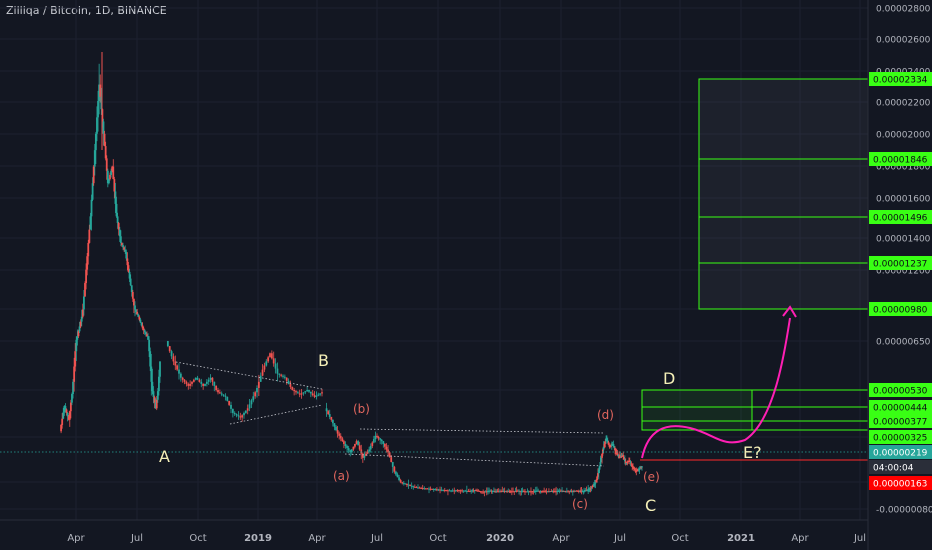 The width and height of the screenshot is (932, 550). Describe the element at coordinates (76, 538) in the screenshot. I see `time-tick-label: Apr` at that location.